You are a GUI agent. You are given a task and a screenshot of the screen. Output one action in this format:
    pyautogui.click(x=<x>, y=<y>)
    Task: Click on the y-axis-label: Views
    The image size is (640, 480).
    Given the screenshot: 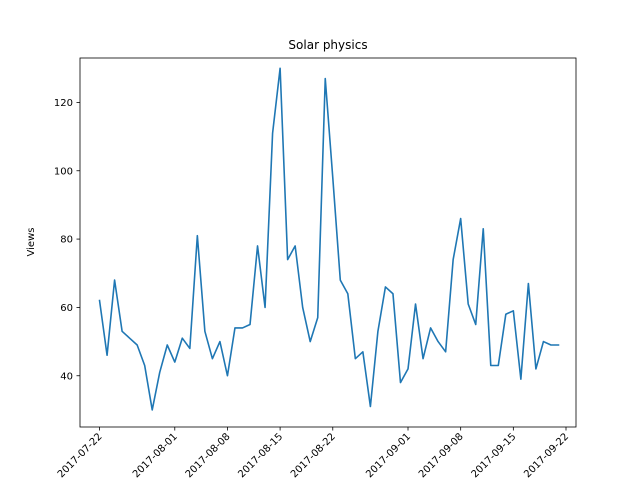 What is the action you would take?
    pyautogui.click(x=31, y=242)
    